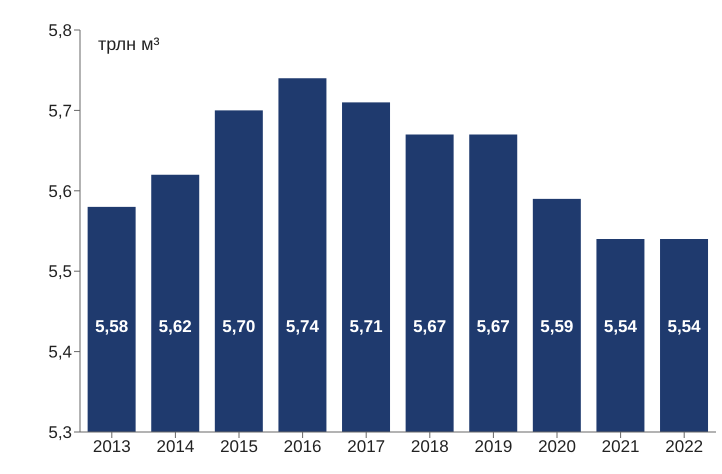 This screenshot has height=474, width=722. Describe the element at coordinates (60, 352) in the screenshot. I see `y-tick-label: 5,4` at that location.